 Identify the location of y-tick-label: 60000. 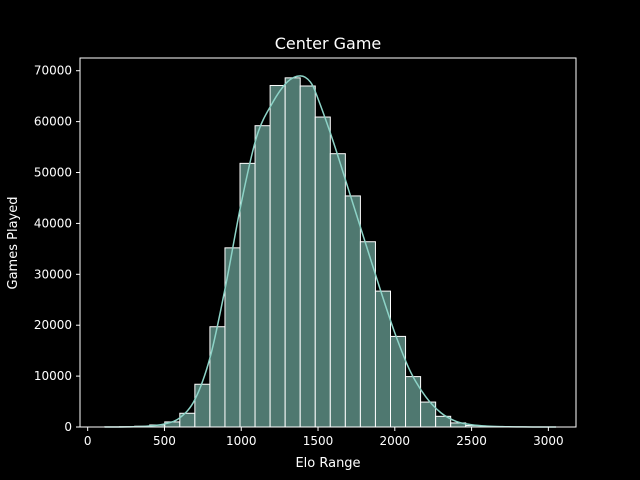
(53, 122).